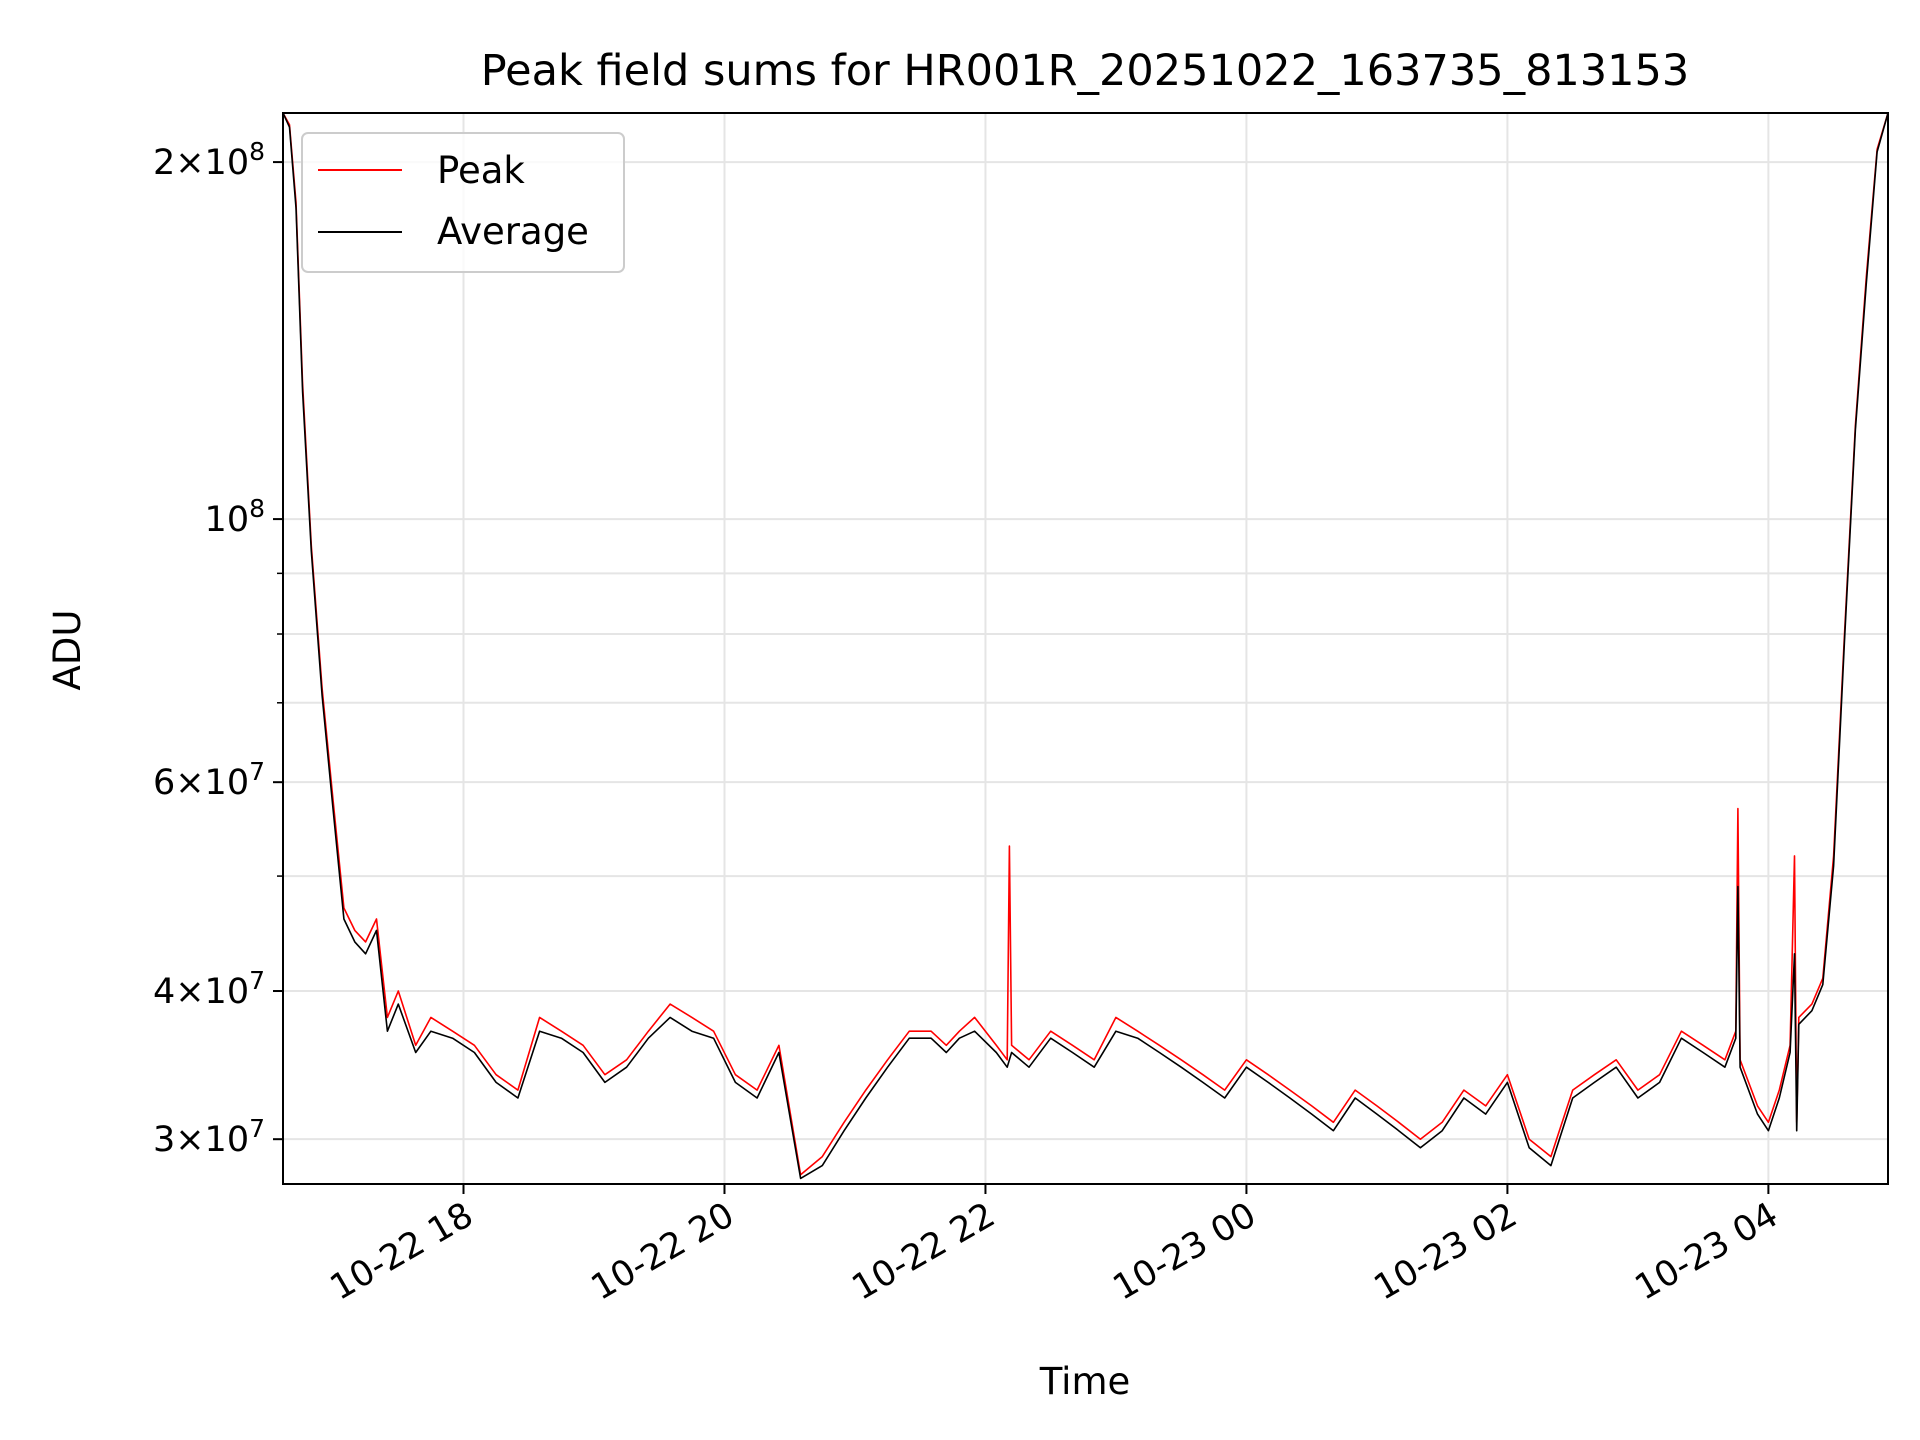 Image resolution: width=1920 pixels, height=1440 pixels. I want to click on y-tick-label: 4×107, so click(209, 989).